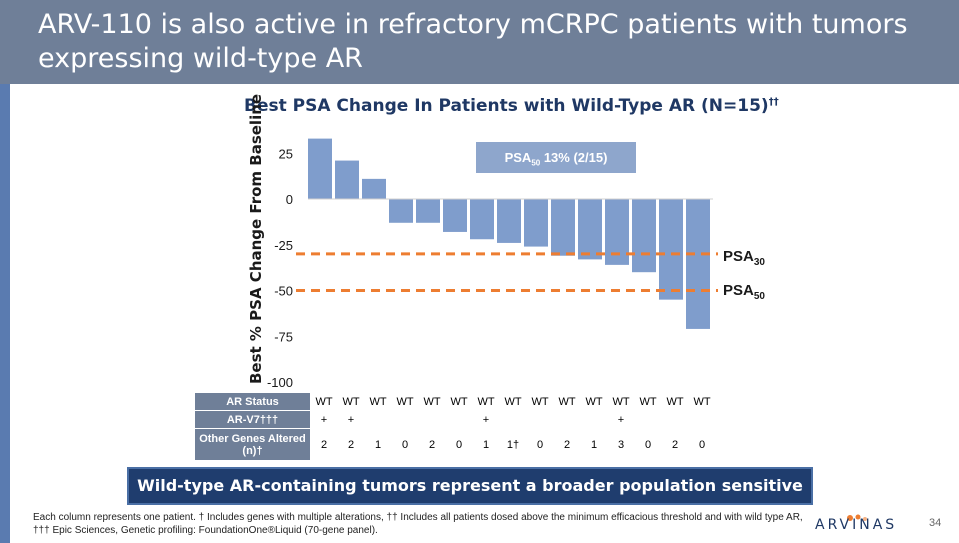 This screenshot has height=543, width=959. Describe the element at coordinates (513, 444) in the screenshot. I see `table-cell: 1†` at that location.